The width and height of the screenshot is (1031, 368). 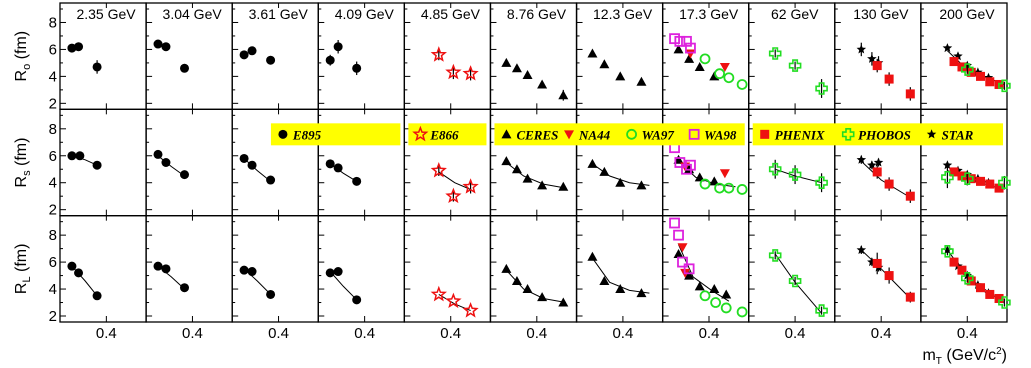 What do you see at coordinates (709, 14) in the screenshot?
I see `energy-label: 17.3 GeV` at bounding box center [709, 14].